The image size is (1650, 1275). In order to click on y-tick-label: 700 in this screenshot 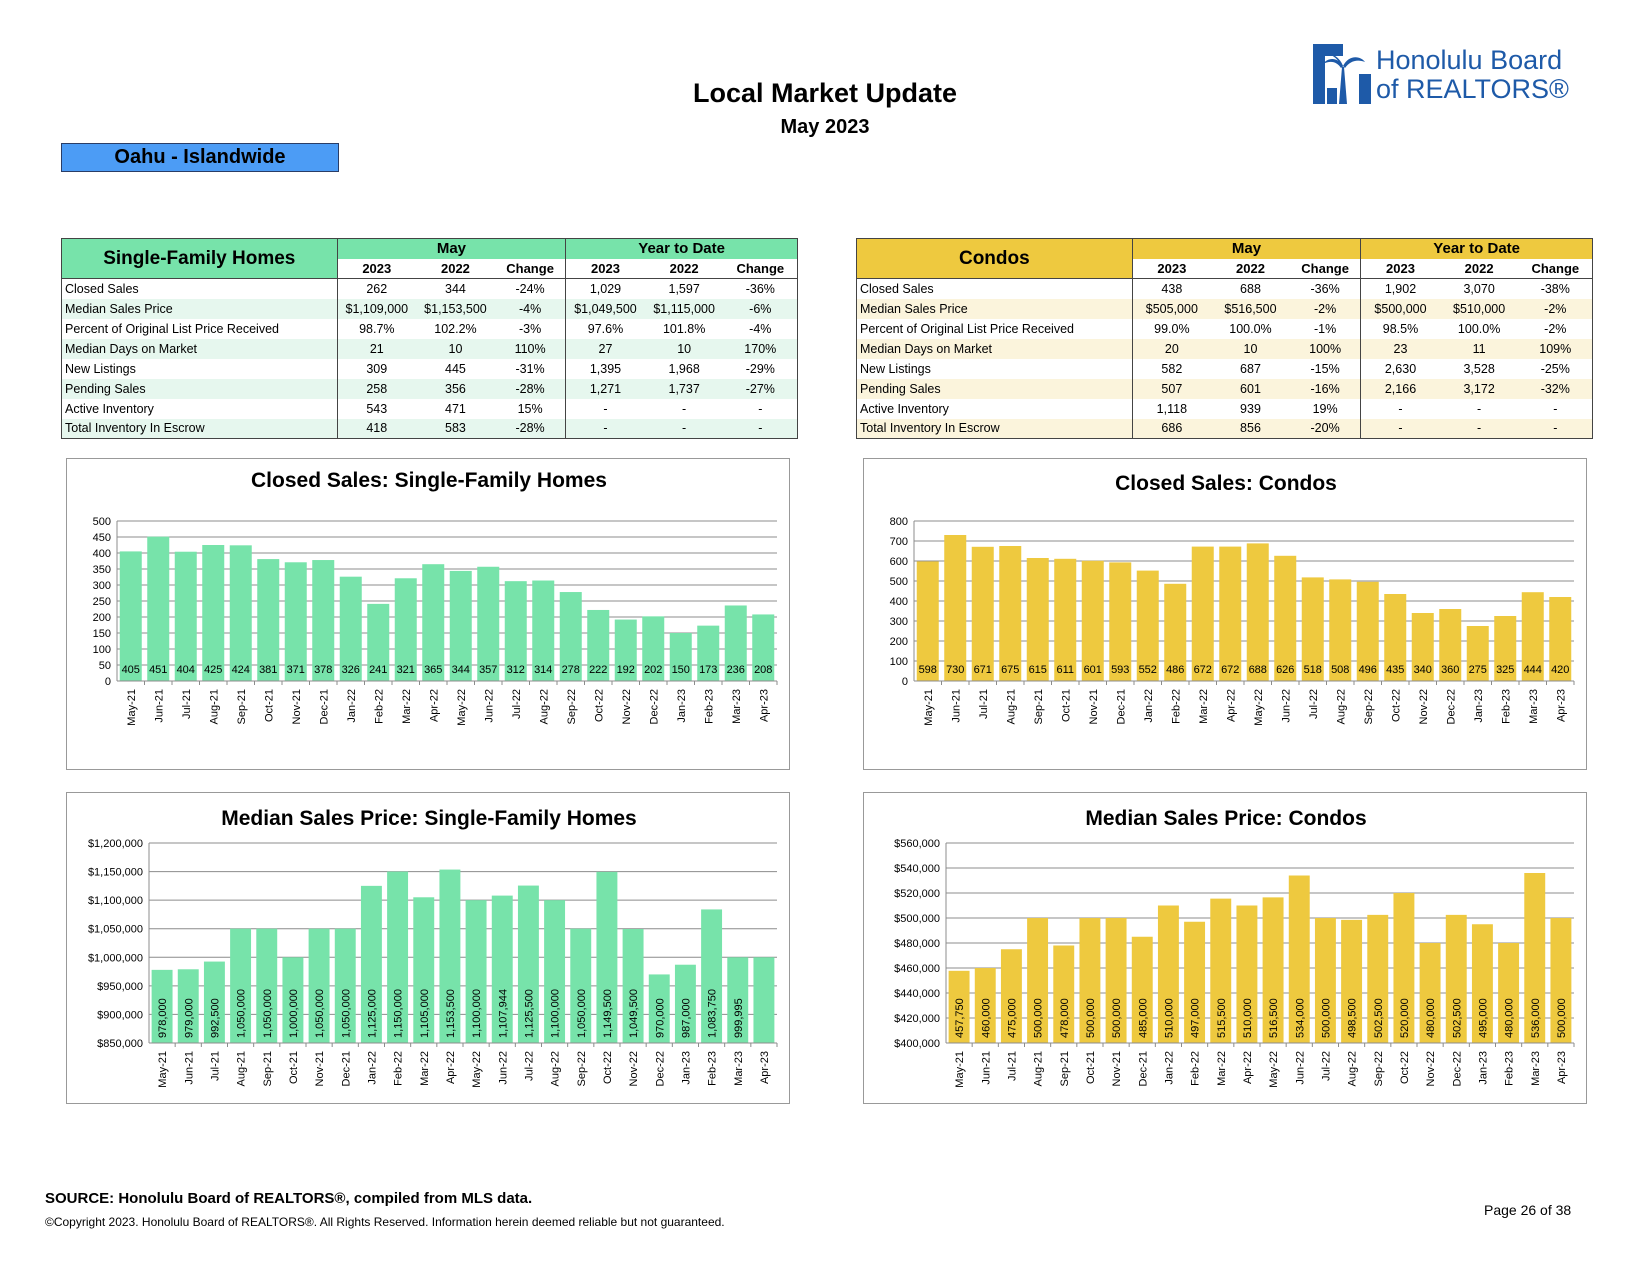, I will do `click(899, 542)`.